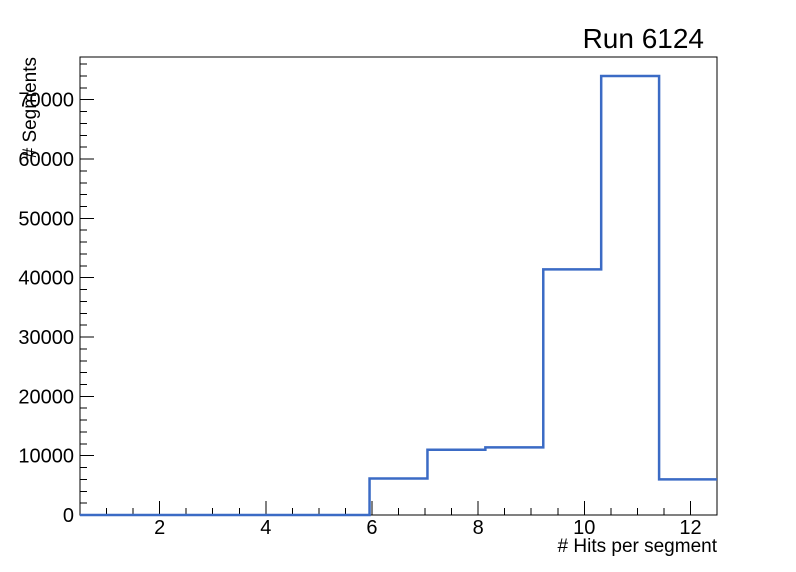  Describe the element at coordinates (690, 528) in the screenshot. I see `x-tick-label: 12` at that location.